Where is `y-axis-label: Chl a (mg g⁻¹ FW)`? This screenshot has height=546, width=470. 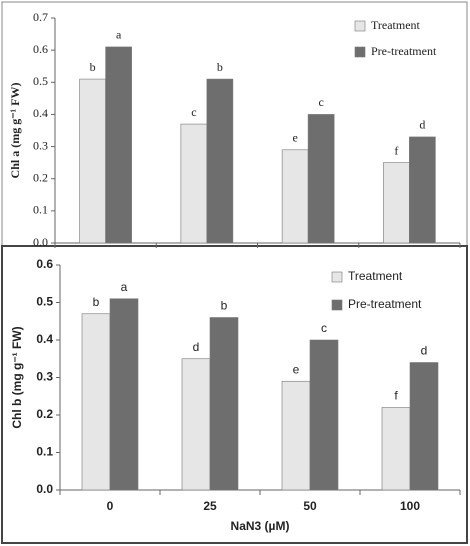 y-axis-label: Chl a (mg g⁻¹ FW) is located at coordinates (15, 131).